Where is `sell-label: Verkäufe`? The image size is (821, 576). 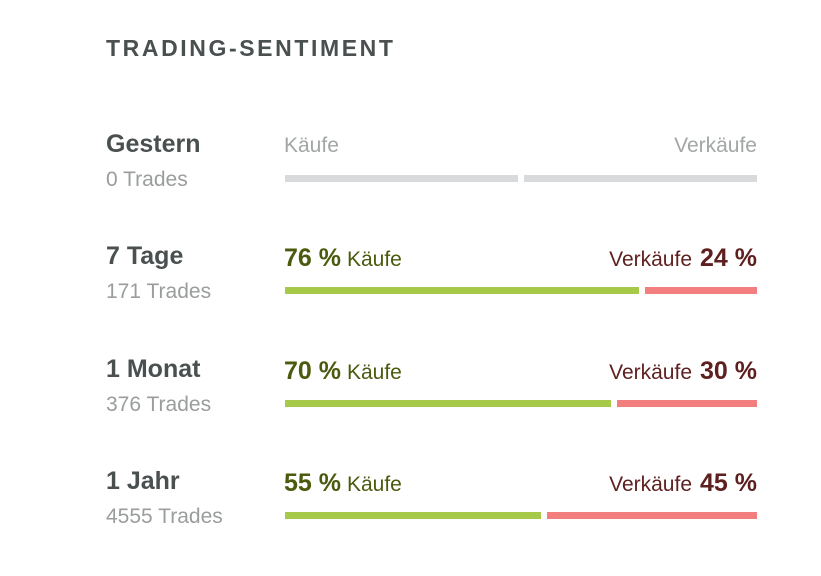
sell-label: Verkäufe is located at coordinates (715, 147).